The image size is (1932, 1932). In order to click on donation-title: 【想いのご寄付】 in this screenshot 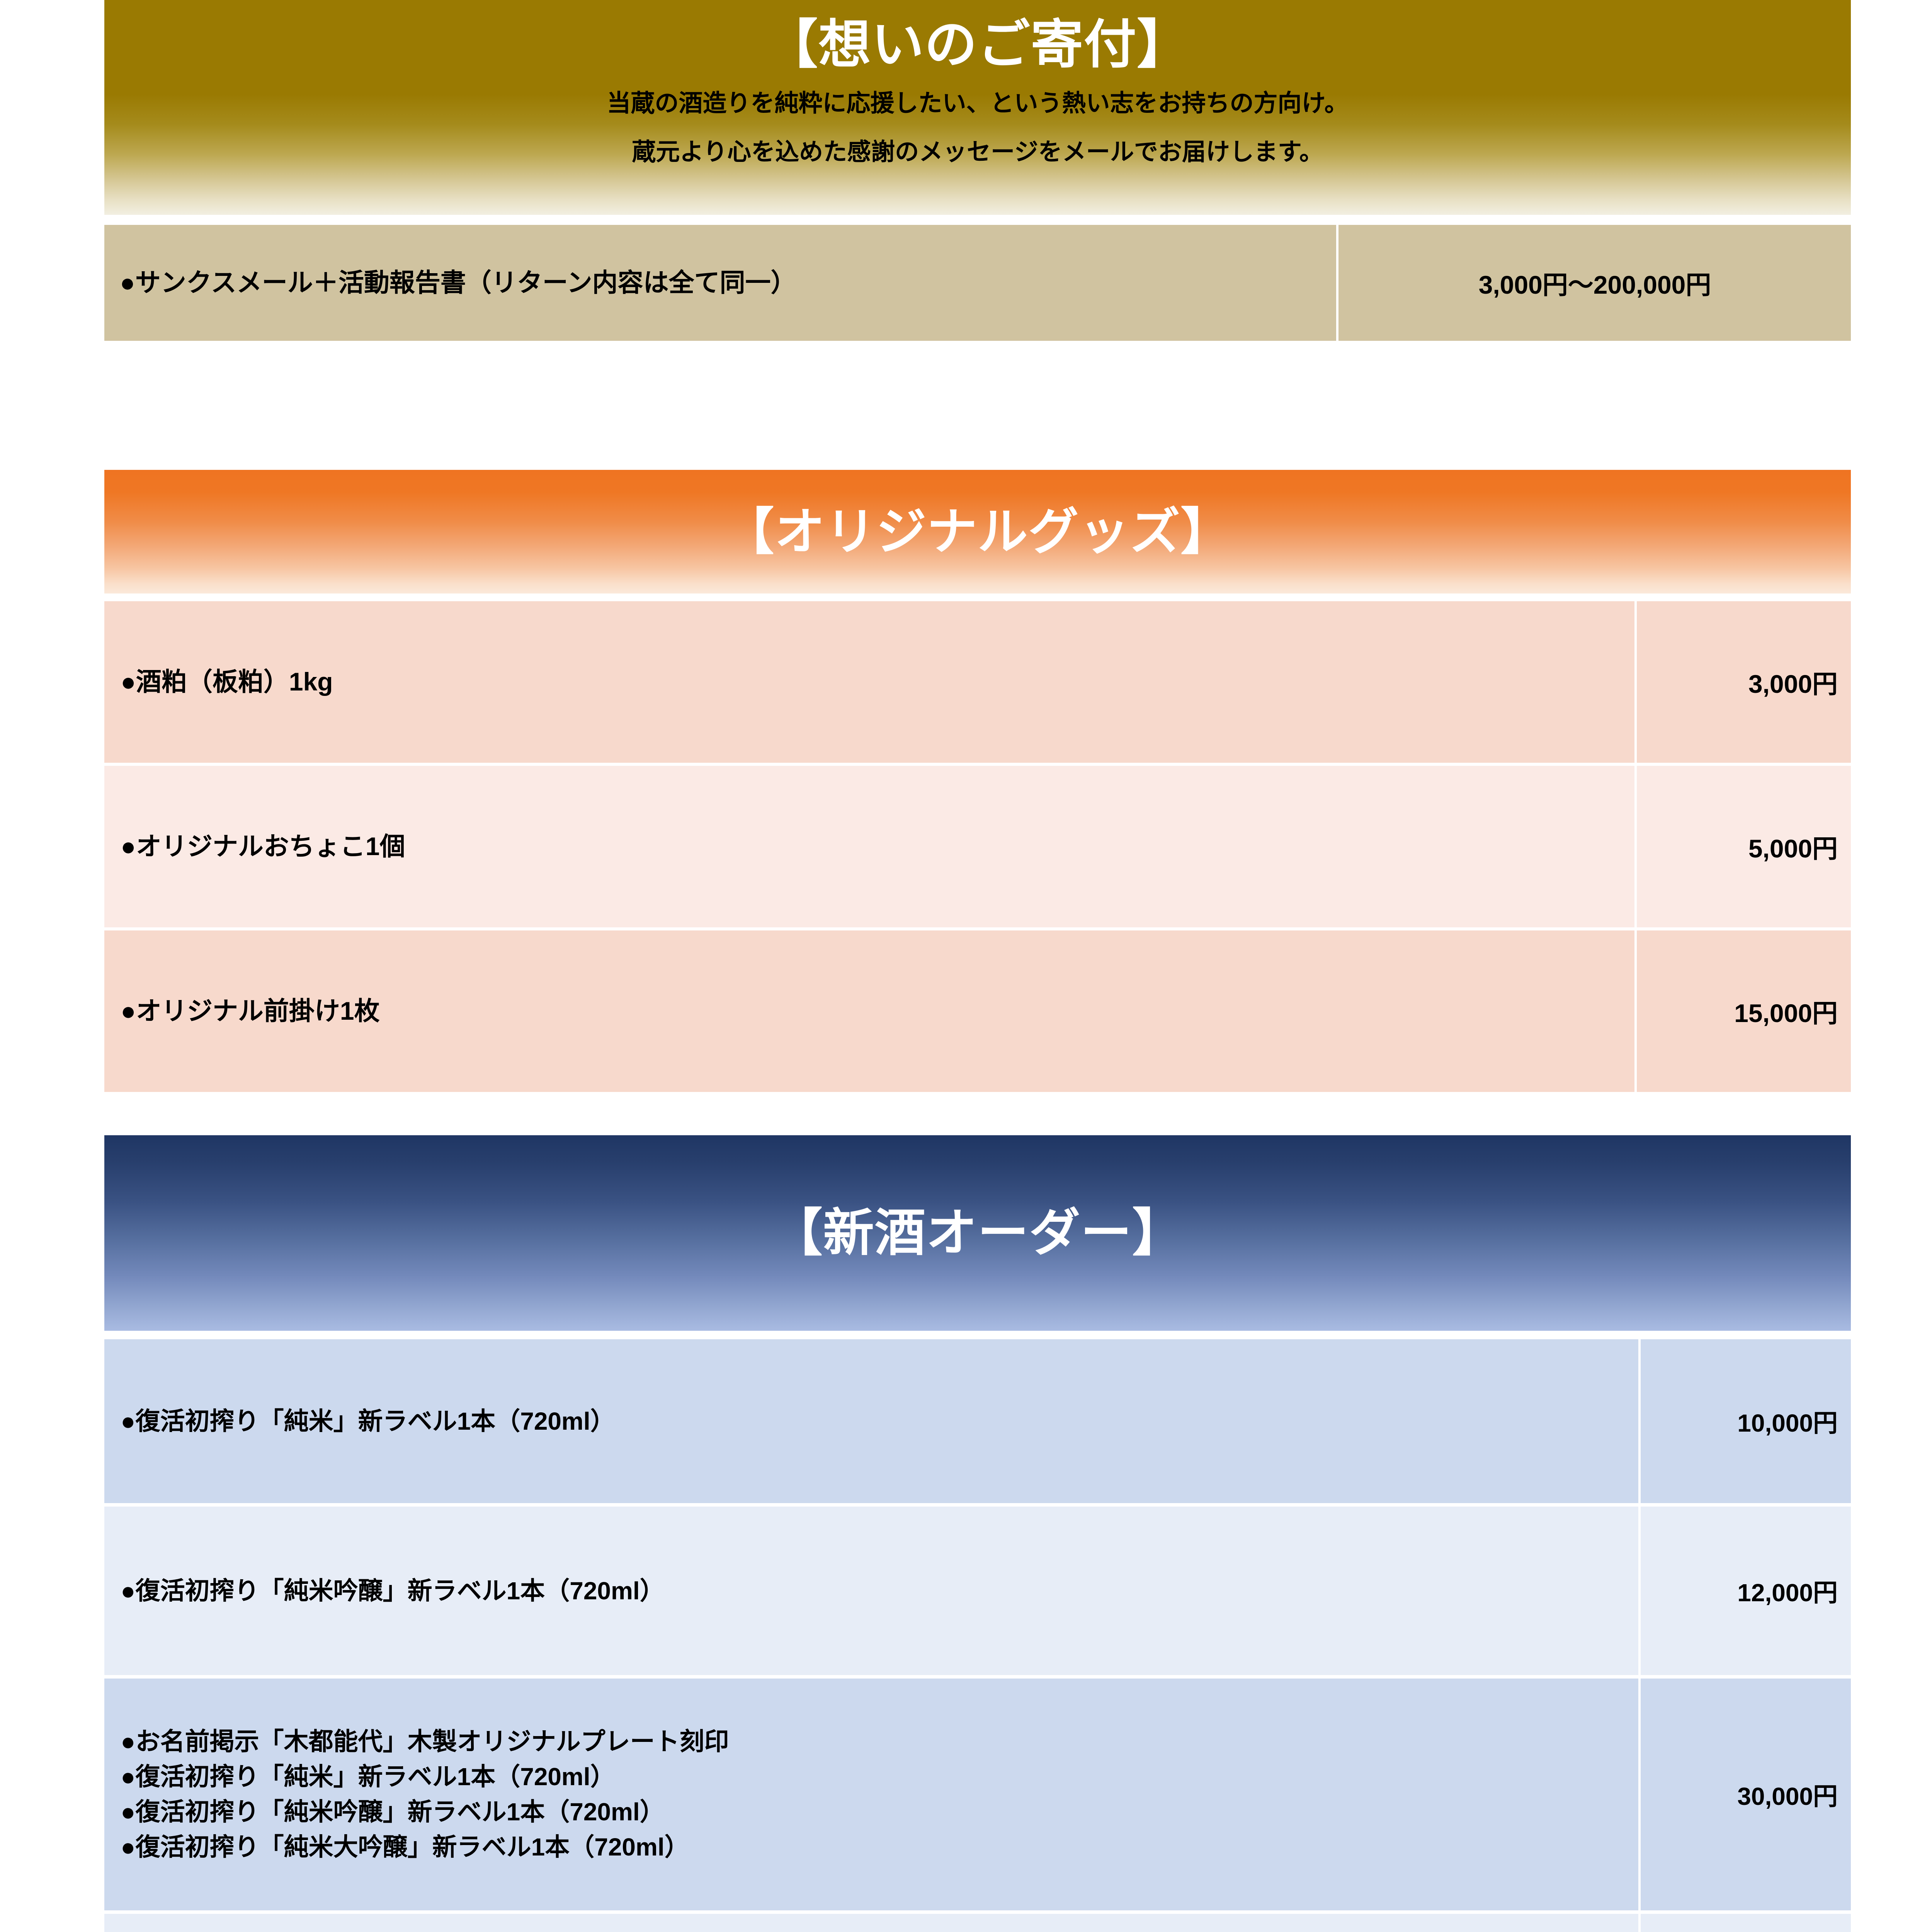, I will do `click(978, 45)`.